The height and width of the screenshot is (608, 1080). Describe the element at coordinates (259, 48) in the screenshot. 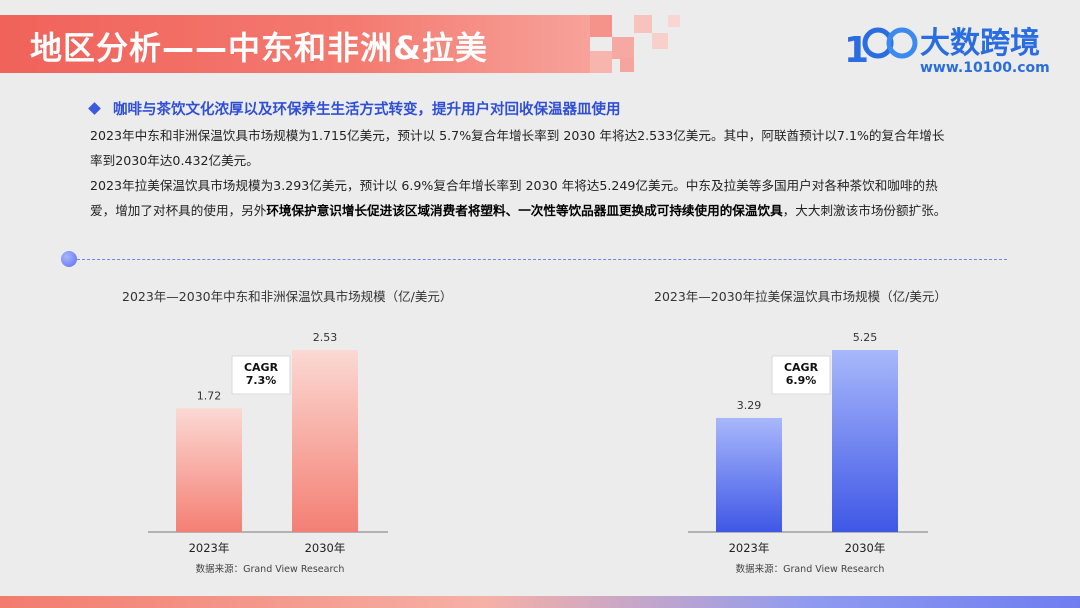

I see `page-title: 地区分析——中东和非洲&拉美` at that location.